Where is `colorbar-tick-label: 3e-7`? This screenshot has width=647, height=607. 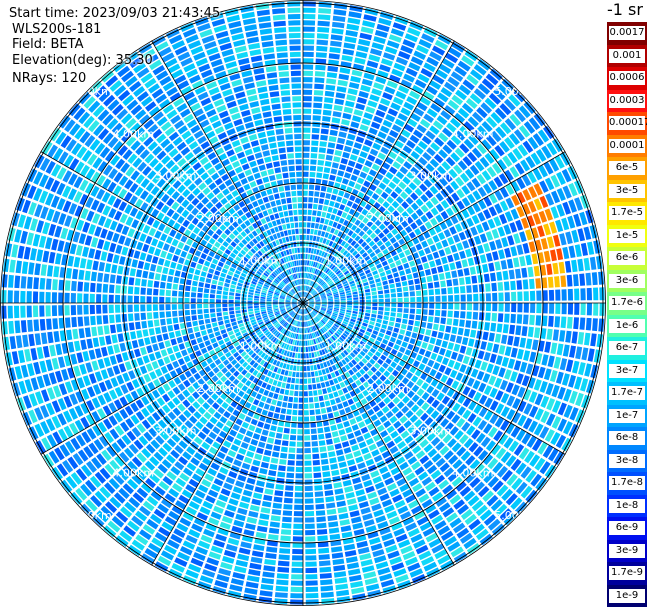
colorbar-tick-label: 3e-7 is located at coordinates (627, 370).